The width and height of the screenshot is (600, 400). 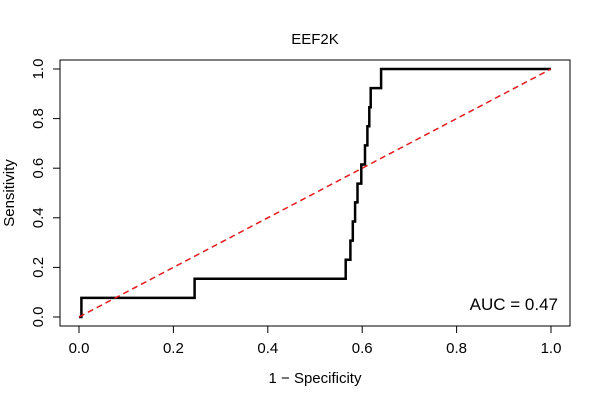 I want to click on y-axis-label: Sensitivity, so click(x=9, y=193).